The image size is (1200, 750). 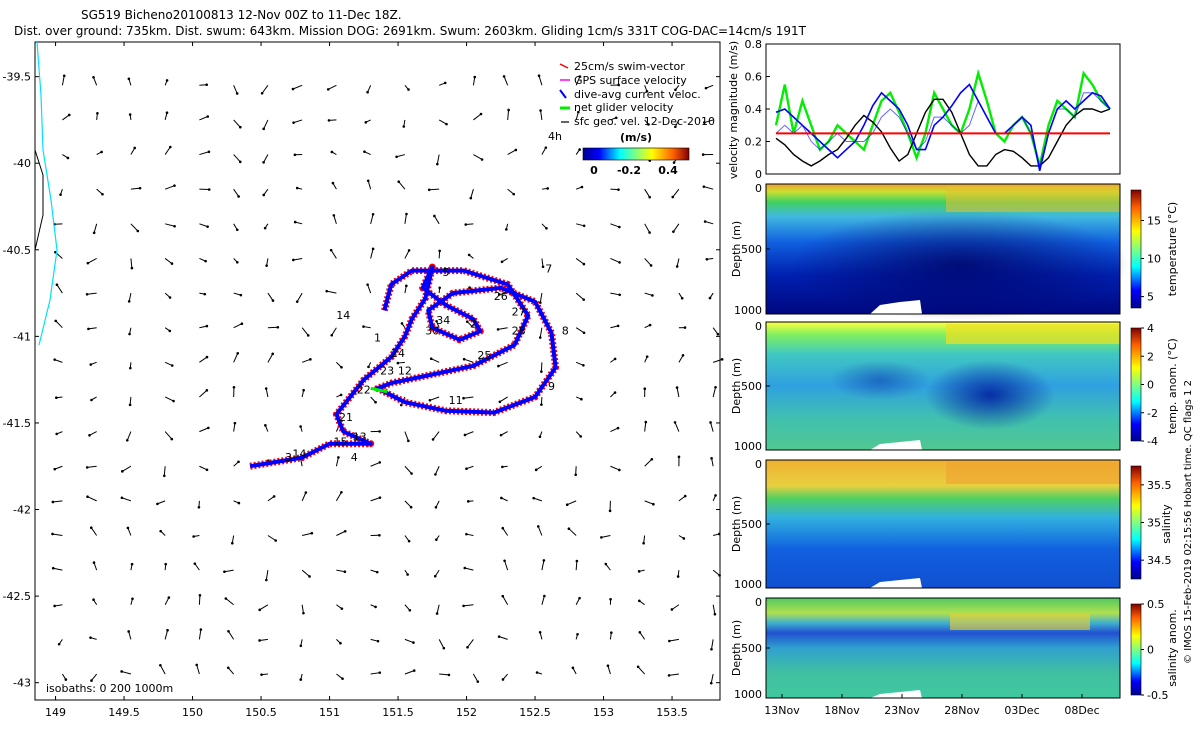 I want to click on temp-anomaly-colorbar-ticks: -4 -2 0 2 4, so click(x=1149, y=385).